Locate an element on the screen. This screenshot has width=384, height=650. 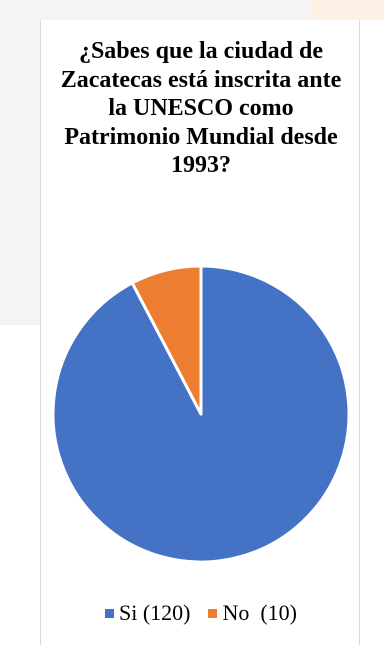
legend-item-no: No (10) is located at coordinates (252, 613).